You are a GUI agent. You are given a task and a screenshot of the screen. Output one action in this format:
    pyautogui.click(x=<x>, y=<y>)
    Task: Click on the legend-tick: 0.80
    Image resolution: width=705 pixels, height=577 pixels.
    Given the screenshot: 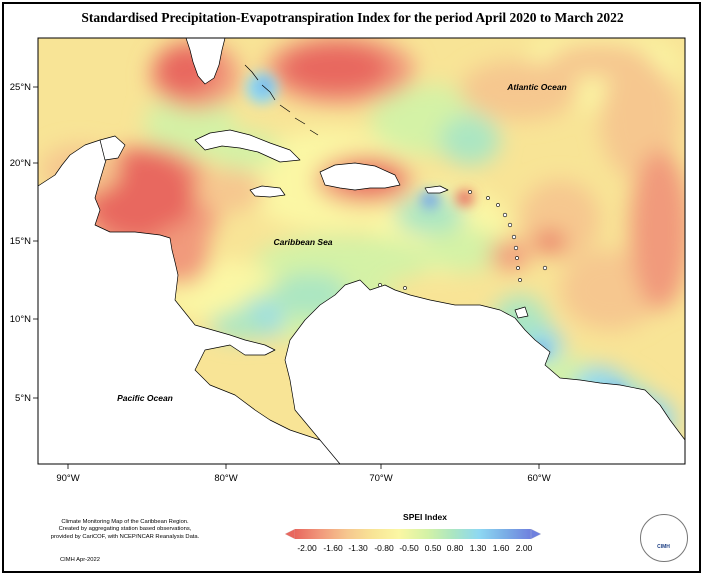 What is the action you would take?
    pyautogui.click(x=455, y=548)
    